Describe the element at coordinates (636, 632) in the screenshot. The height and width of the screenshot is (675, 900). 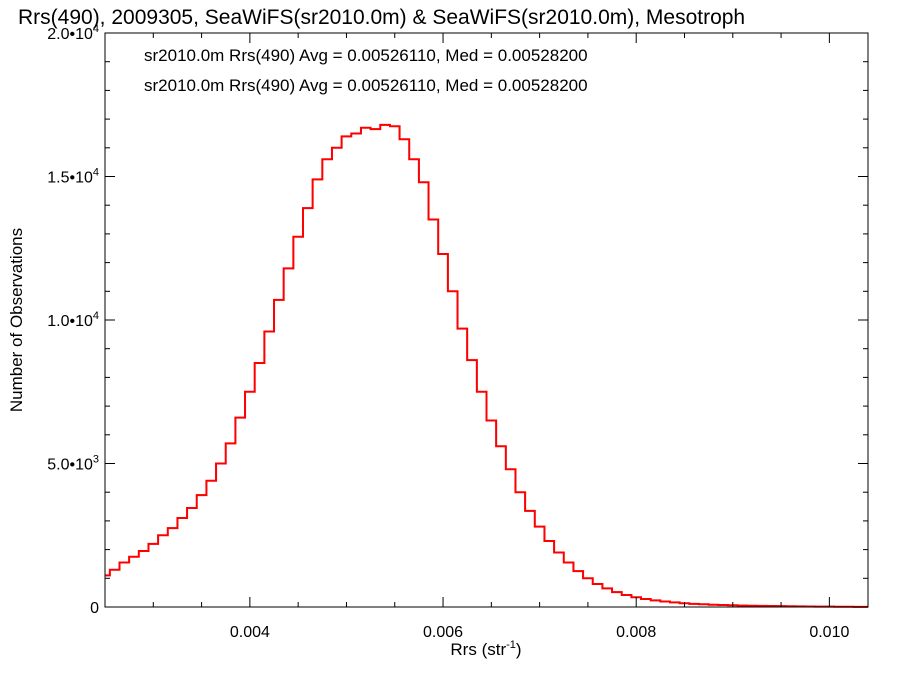
I see `x-tick-label: 0.008` at that location.